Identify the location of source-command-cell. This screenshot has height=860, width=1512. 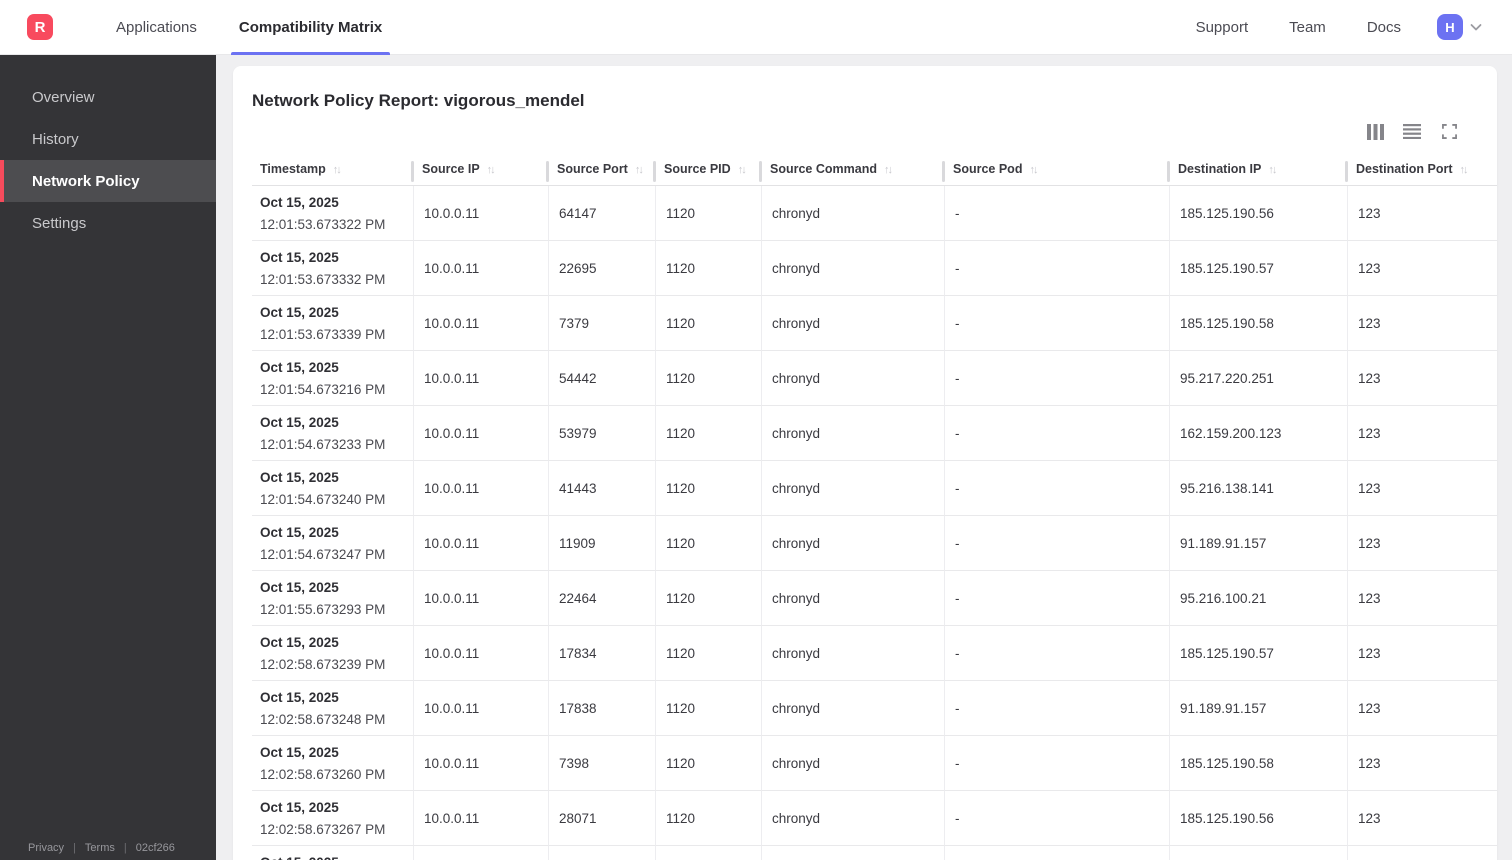
(853, 853).